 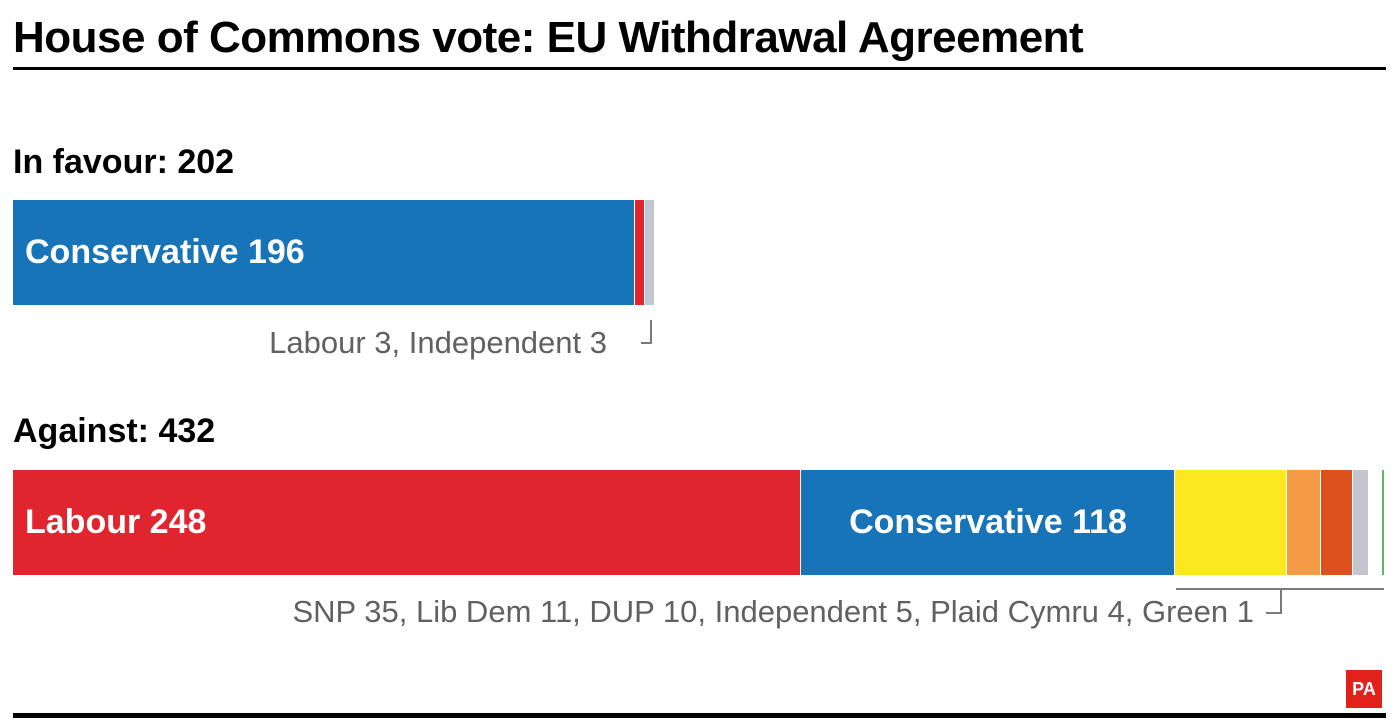 I want to click on in-favour-heading-label: In favour:, so click(x=90, y=162).